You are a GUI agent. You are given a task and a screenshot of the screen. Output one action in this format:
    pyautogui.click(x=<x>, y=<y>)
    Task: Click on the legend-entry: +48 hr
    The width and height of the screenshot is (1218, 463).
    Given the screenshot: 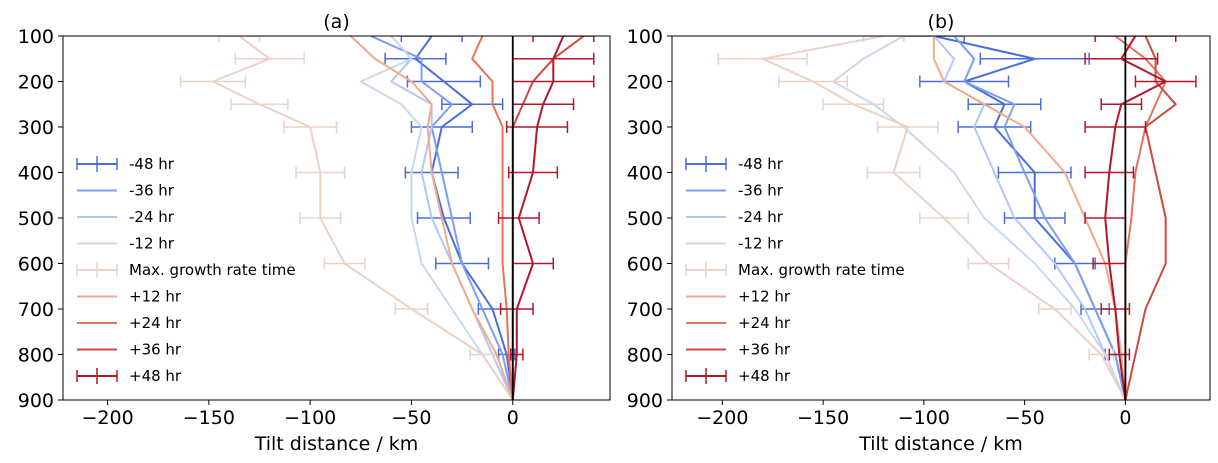 What is the action you would take?
    pyautogui.click(x=129, y=376)
    